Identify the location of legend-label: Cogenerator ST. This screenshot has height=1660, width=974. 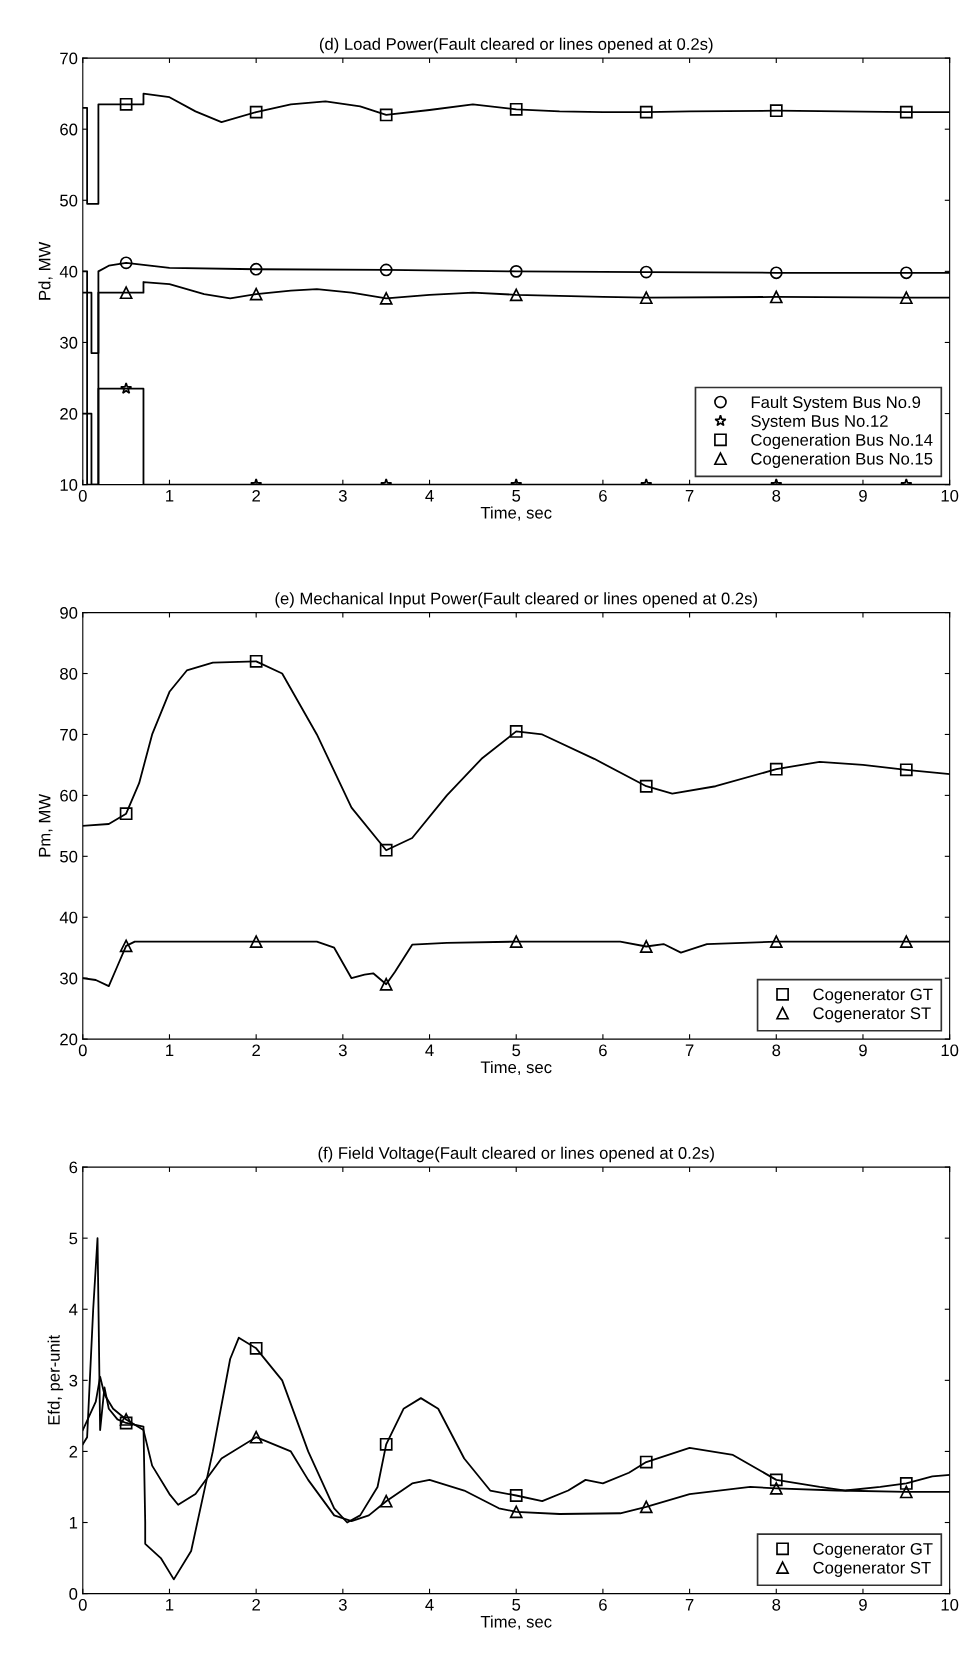
(872, 1015).